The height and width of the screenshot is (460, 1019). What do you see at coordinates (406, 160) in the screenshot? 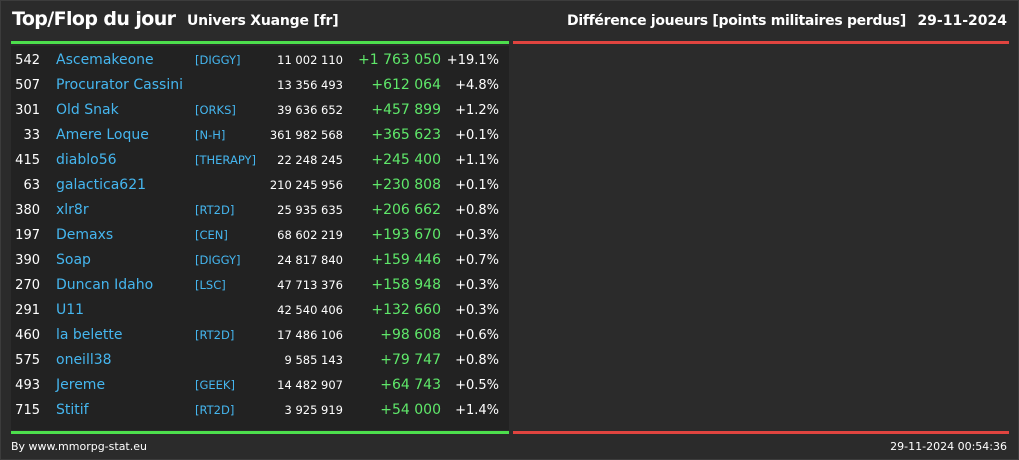
I see `points-difference: +245 400` at bounding box center [406, 160].